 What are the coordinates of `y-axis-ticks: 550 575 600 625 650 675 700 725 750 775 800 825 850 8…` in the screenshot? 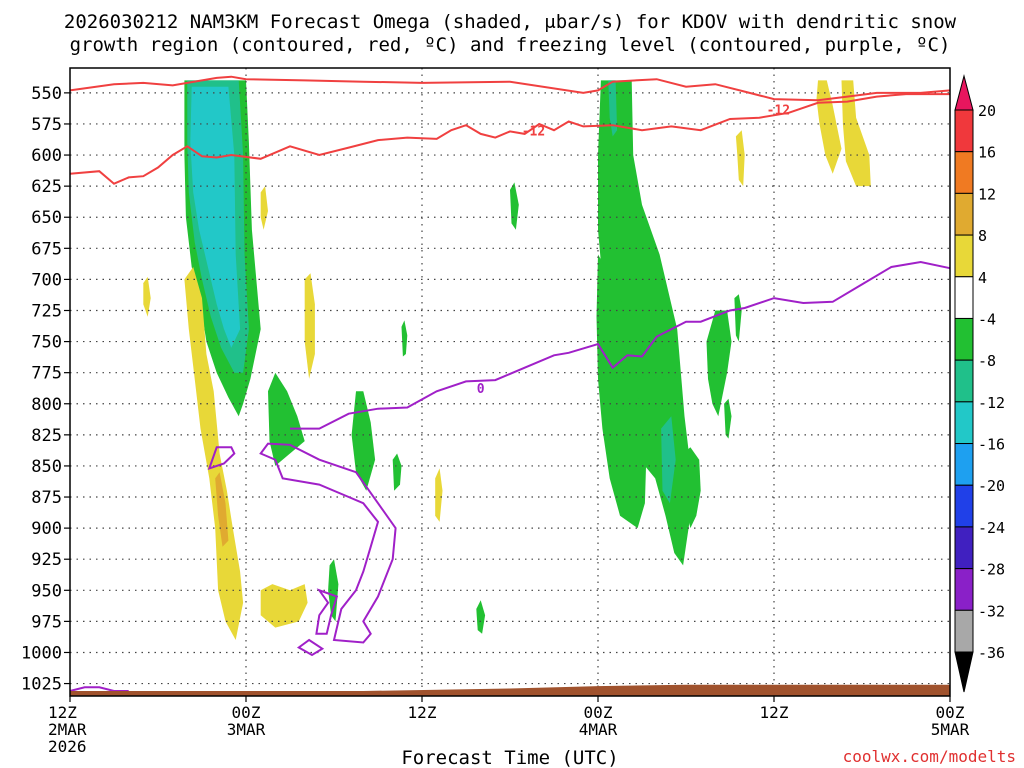 It's located at (45, 389).